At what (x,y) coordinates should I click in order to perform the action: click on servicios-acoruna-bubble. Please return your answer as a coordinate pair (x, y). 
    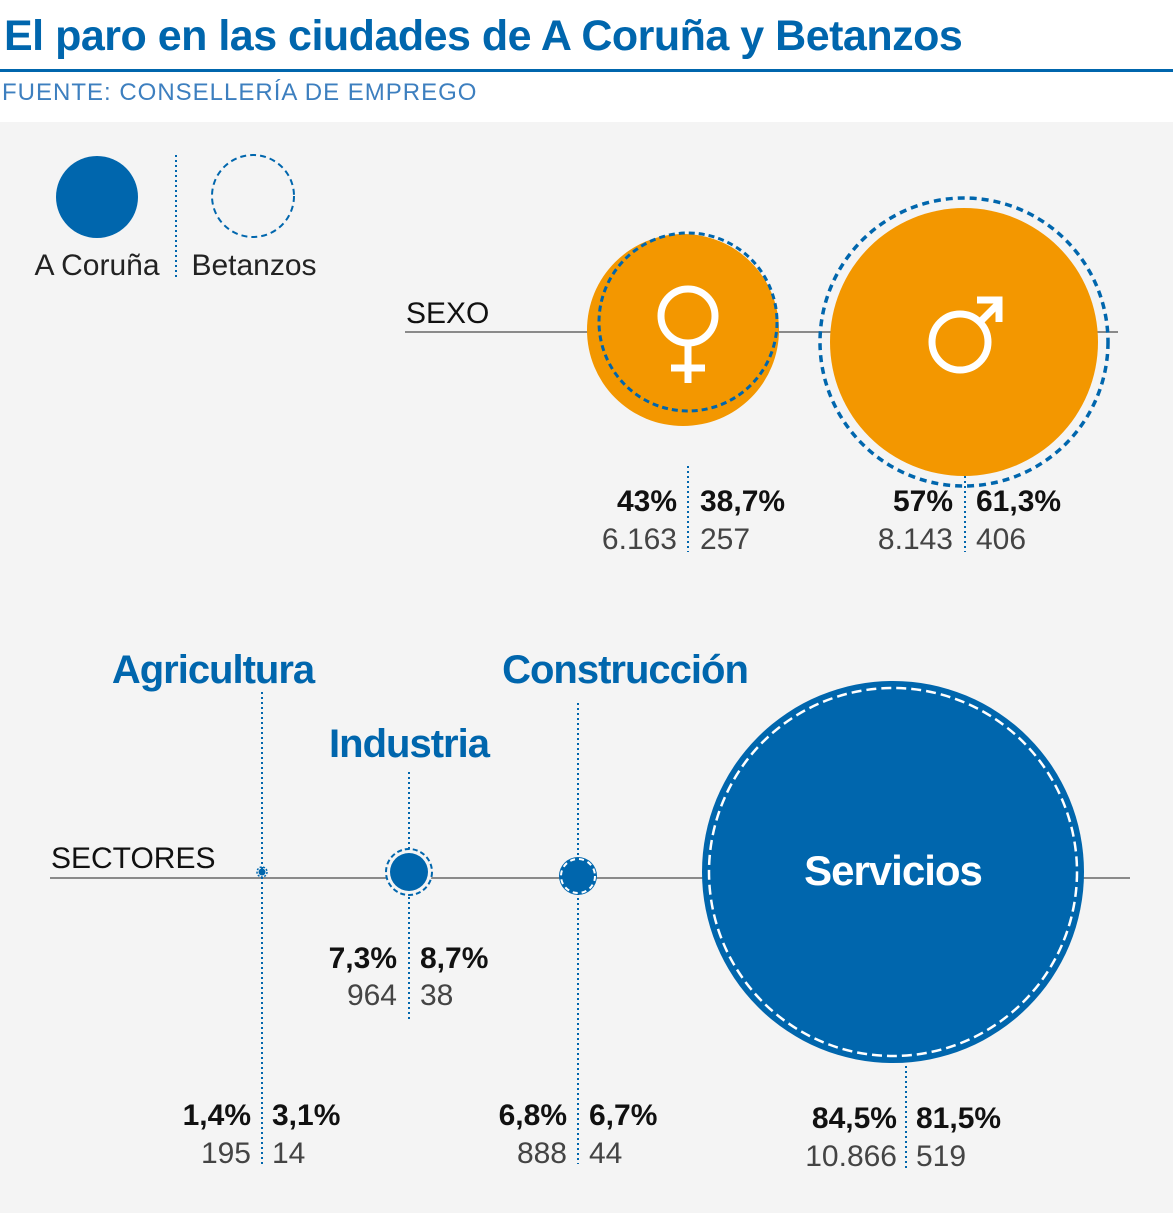
    Looking at the image, I should click on (893, 872).